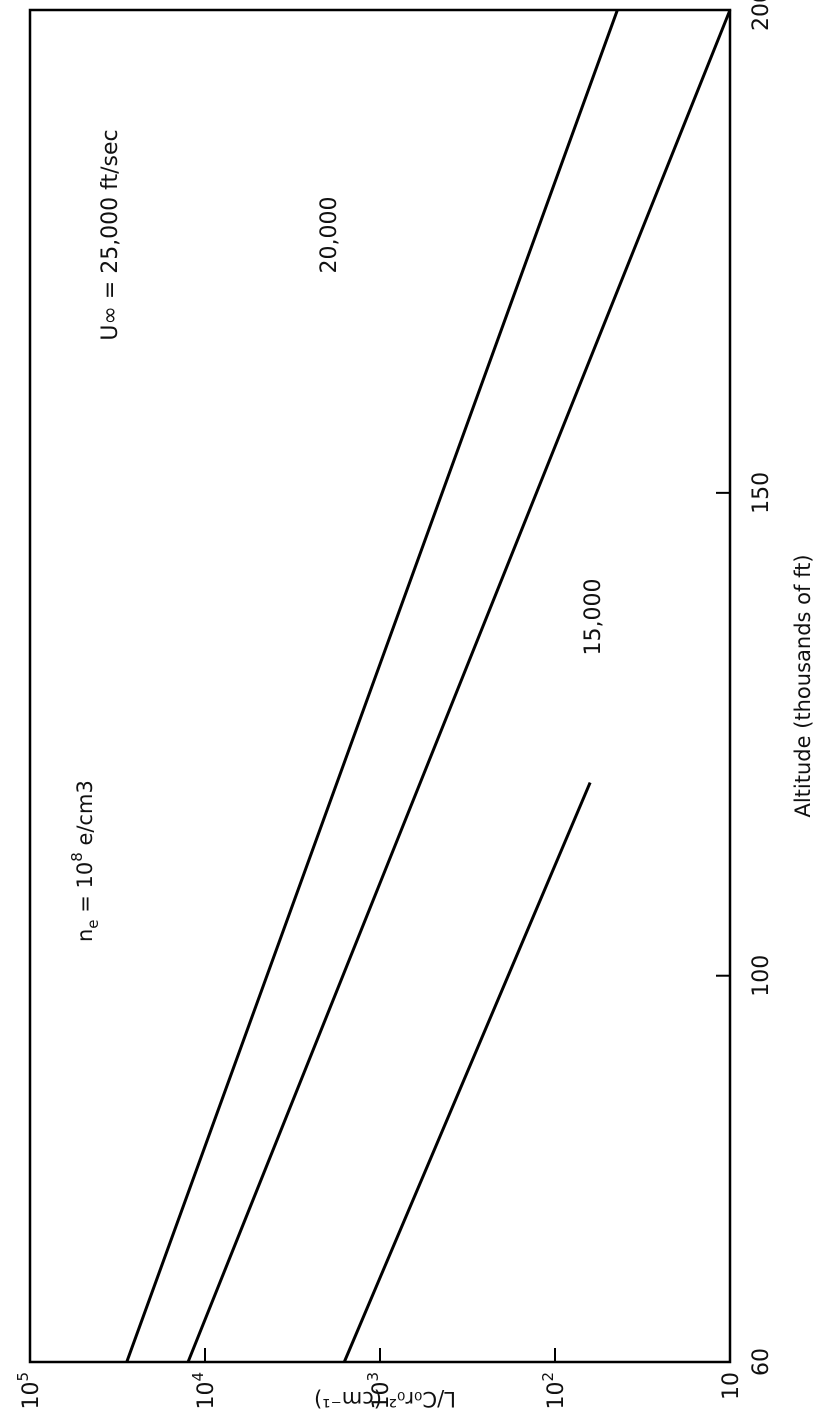 The height and width of the screenshot is (1427, 820). What do you see at coordinates (329, 235) in the screenshot?
I see `series-label-20000: 20,000` at bounding box center [329, 235].